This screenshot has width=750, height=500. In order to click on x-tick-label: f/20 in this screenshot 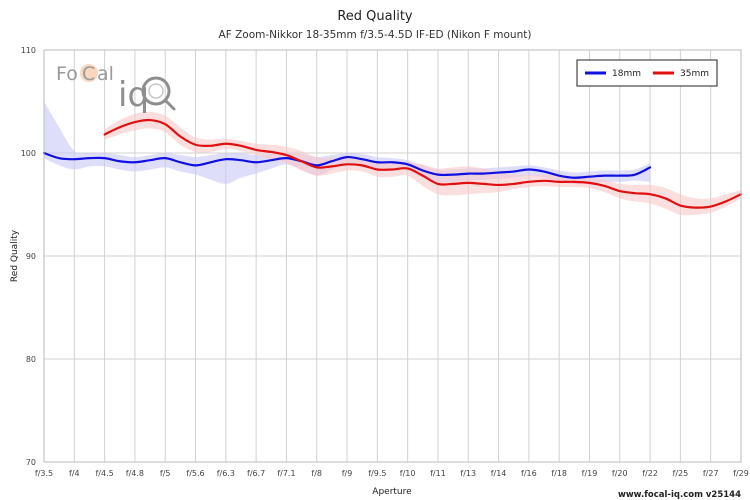, I will do `click(620, 473)`.